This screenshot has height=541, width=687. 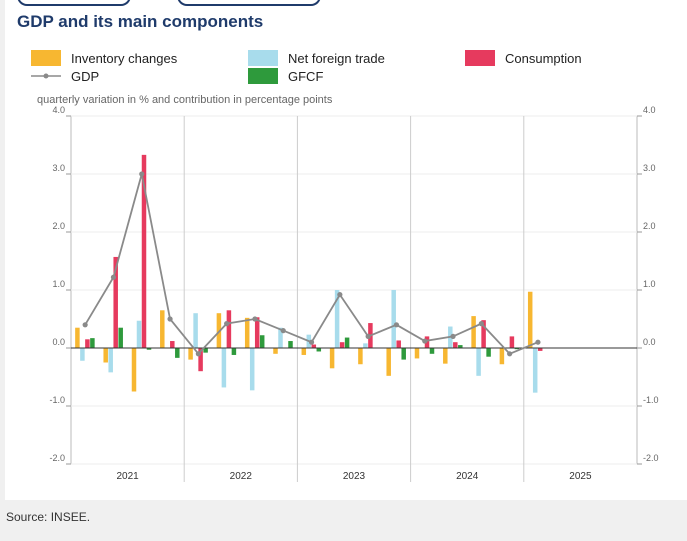 What do you see at coordinates (200, 360) in the screenshot?
I see `bar-consumption-2022Q1` at bounding box center [200, 360].